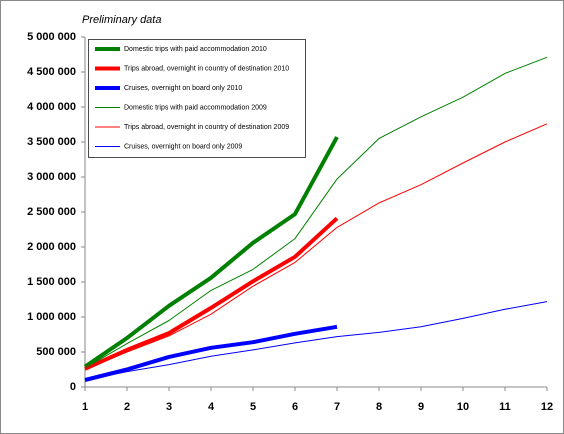 This screenshot has height=434, width=564. Describe the element at coordinates (51, 107) in the screenshot. I see `y-tick-label: 4 000 000` at that location.